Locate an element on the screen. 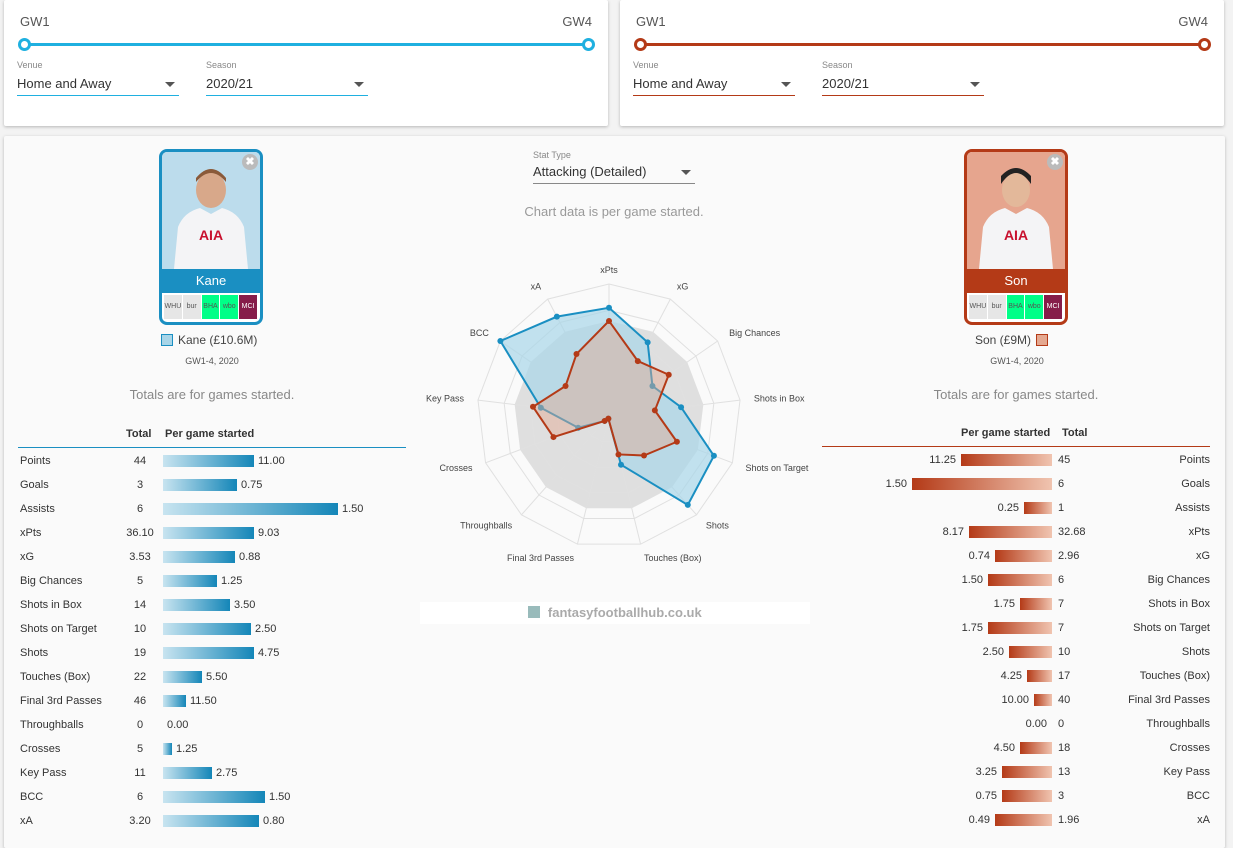 This screenshot has width=1233, height=848. stat-per-game: 0.88 is located at coordinates (250, 557).